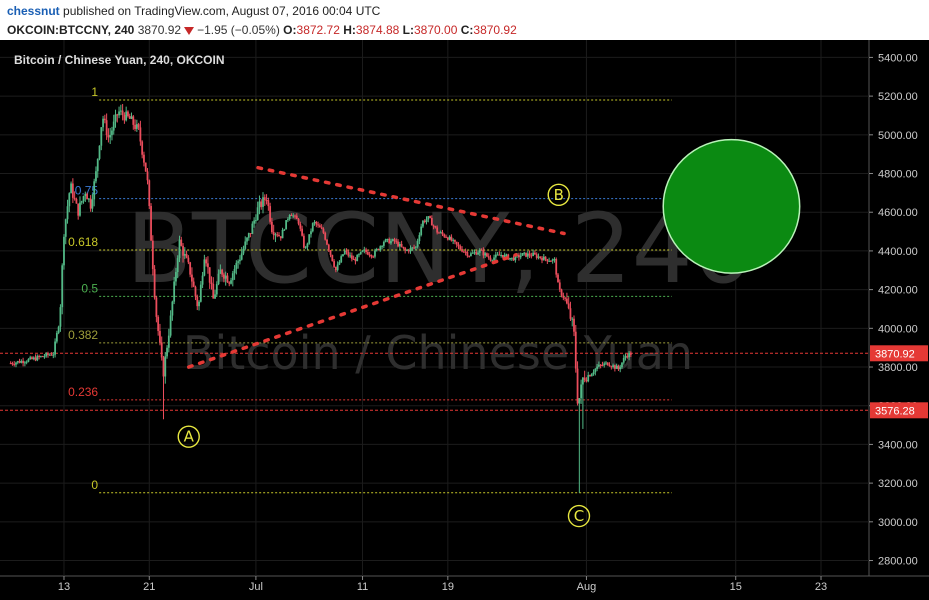 The width and height of the screenshot is (929, 600). What do you see at coordinates (71, 30) in the screenshot?
I see `symbol-label: OKCOIN:BTCCNY, 240` at bounding box center [71, 30].